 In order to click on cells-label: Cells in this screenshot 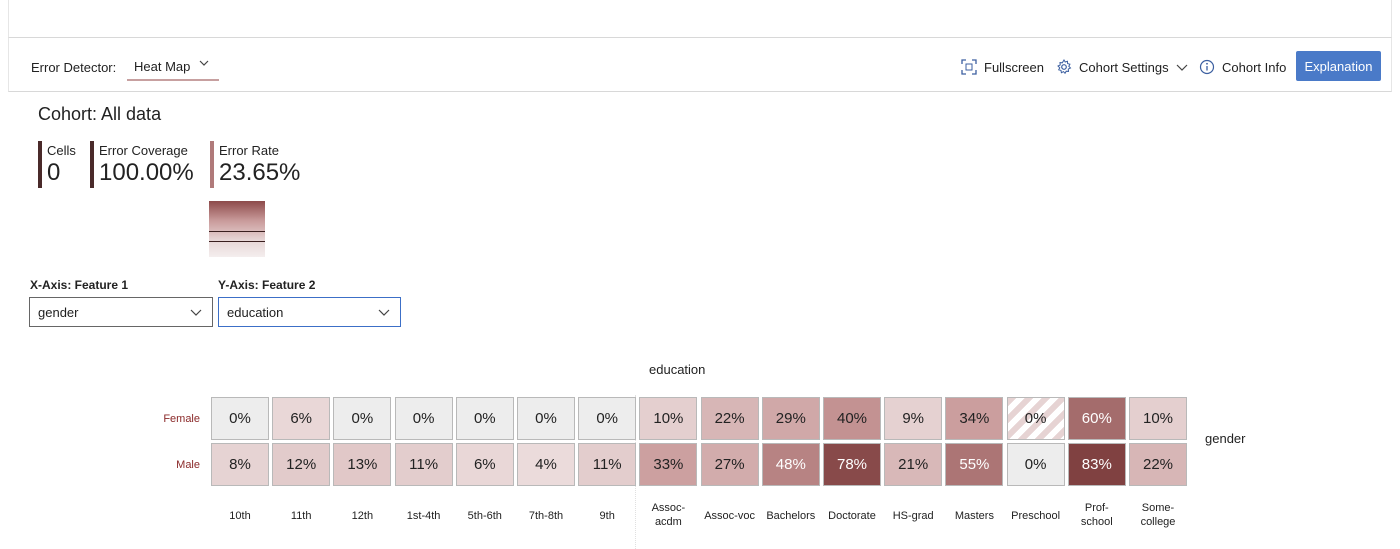, I will do `click(61, 150)`.